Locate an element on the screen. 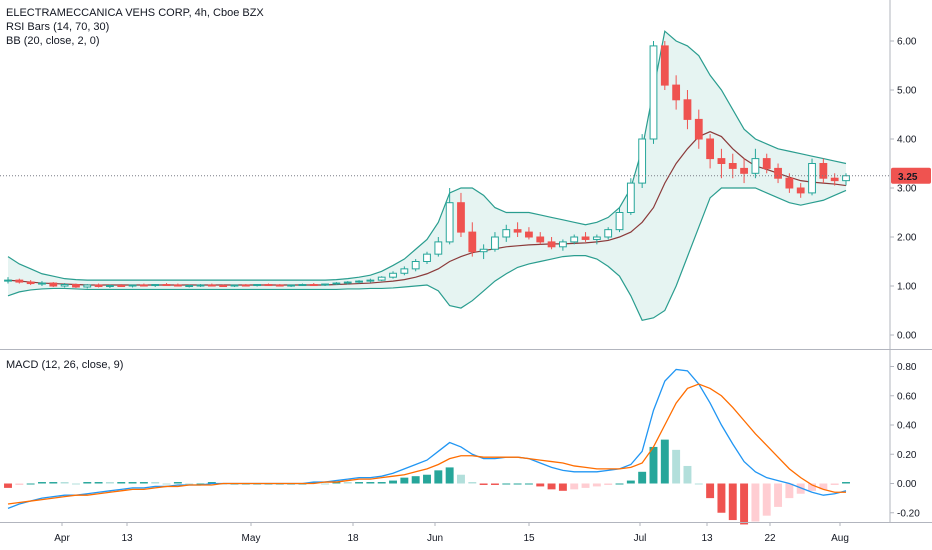 The image size is (932, 550). macd-tick-label: -0.20 is located at coordinates (908, 513).